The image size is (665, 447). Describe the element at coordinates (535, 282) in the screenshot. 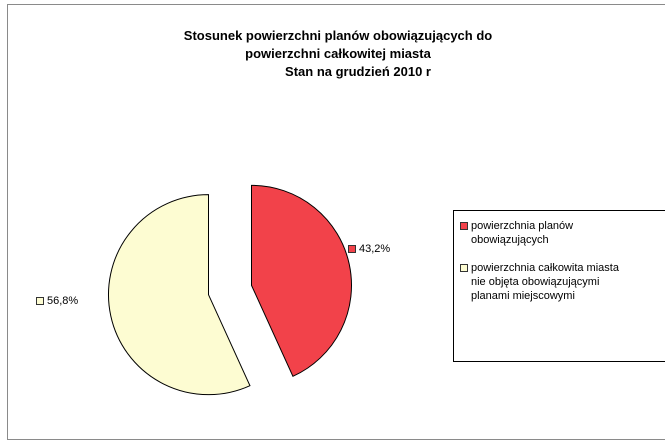

I see `legend-label-unplanned-line-2: nie objęta obowiązującymi` at that location.